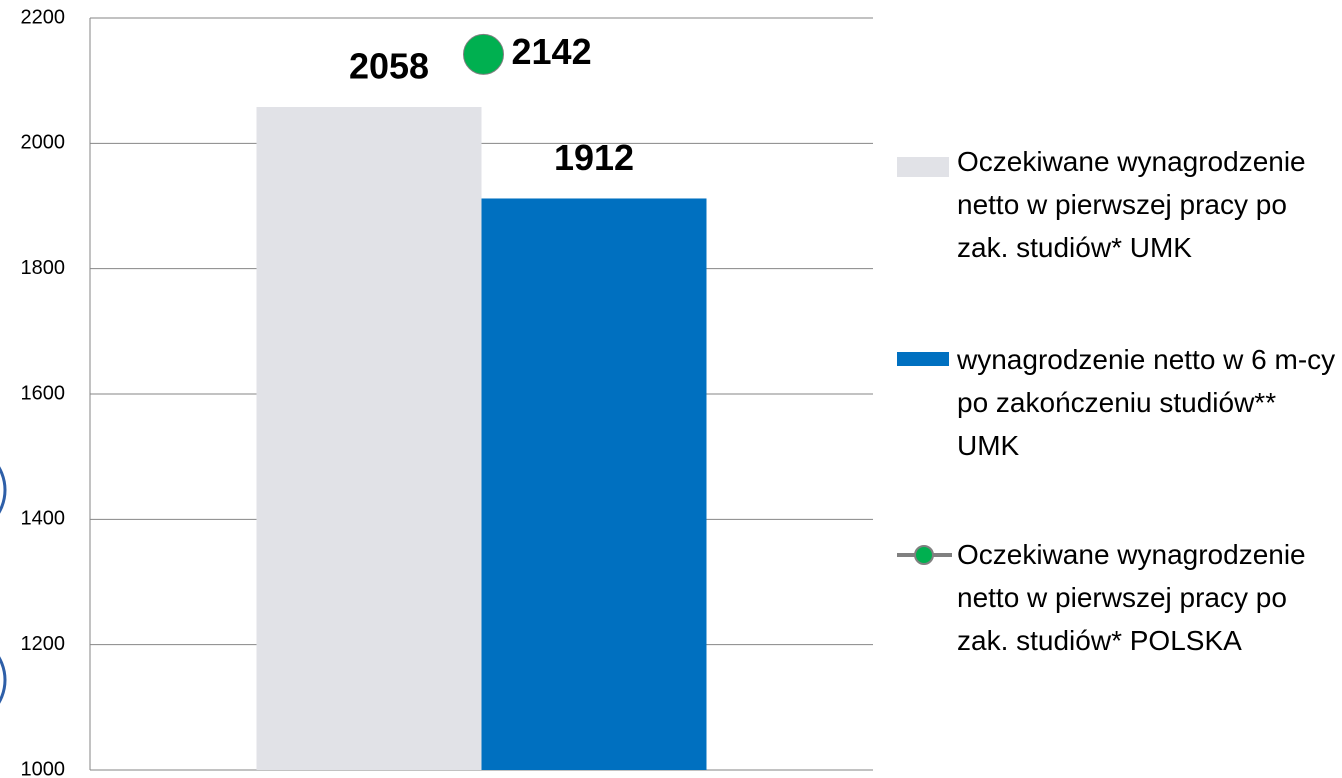 The width and height of the screenshot is (1342, 778). I want to click on y-tick-label: 1400, so click(43, 519).